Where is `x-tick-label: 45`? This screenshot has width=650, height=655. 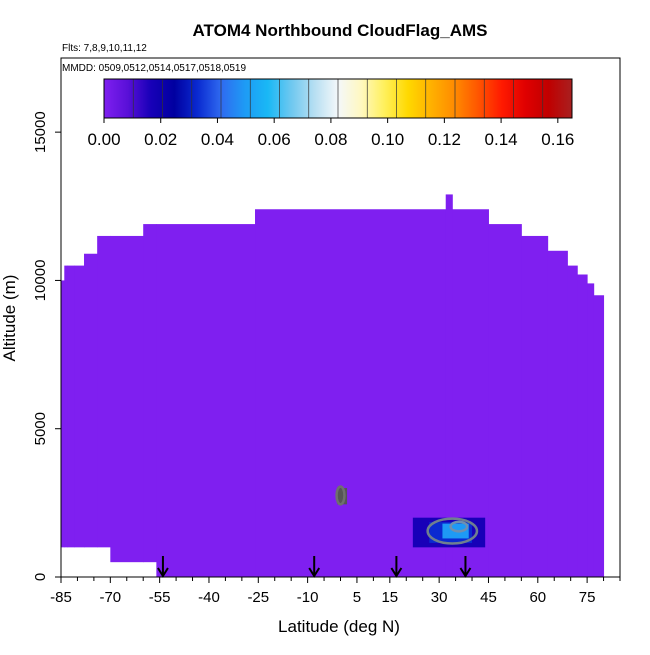 x-tick-label: 45 is located at coordinates (488, 597).